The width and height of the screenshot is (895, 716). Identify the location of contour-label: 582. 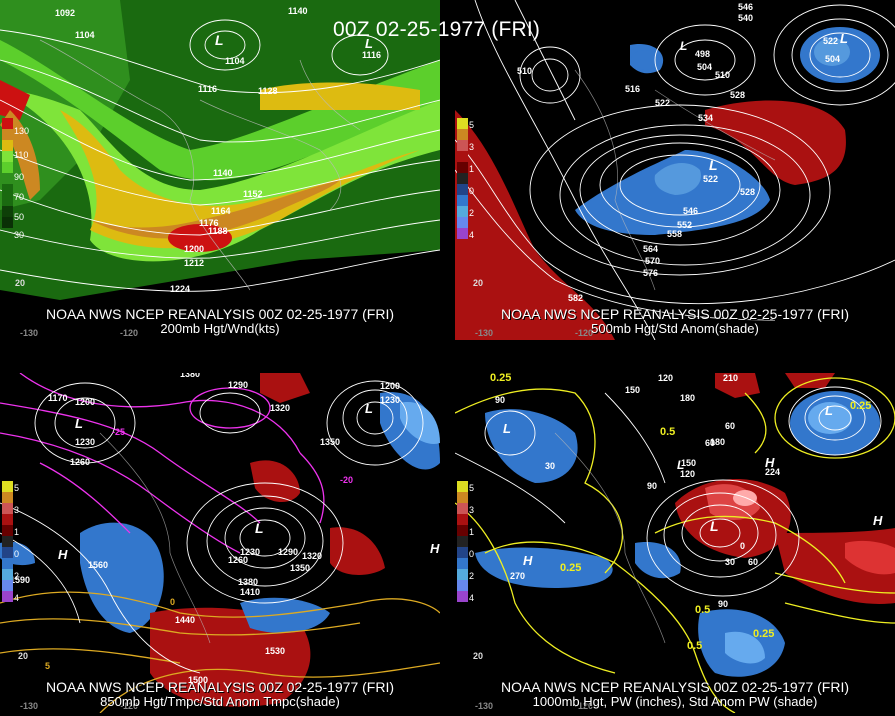
(575, 298).